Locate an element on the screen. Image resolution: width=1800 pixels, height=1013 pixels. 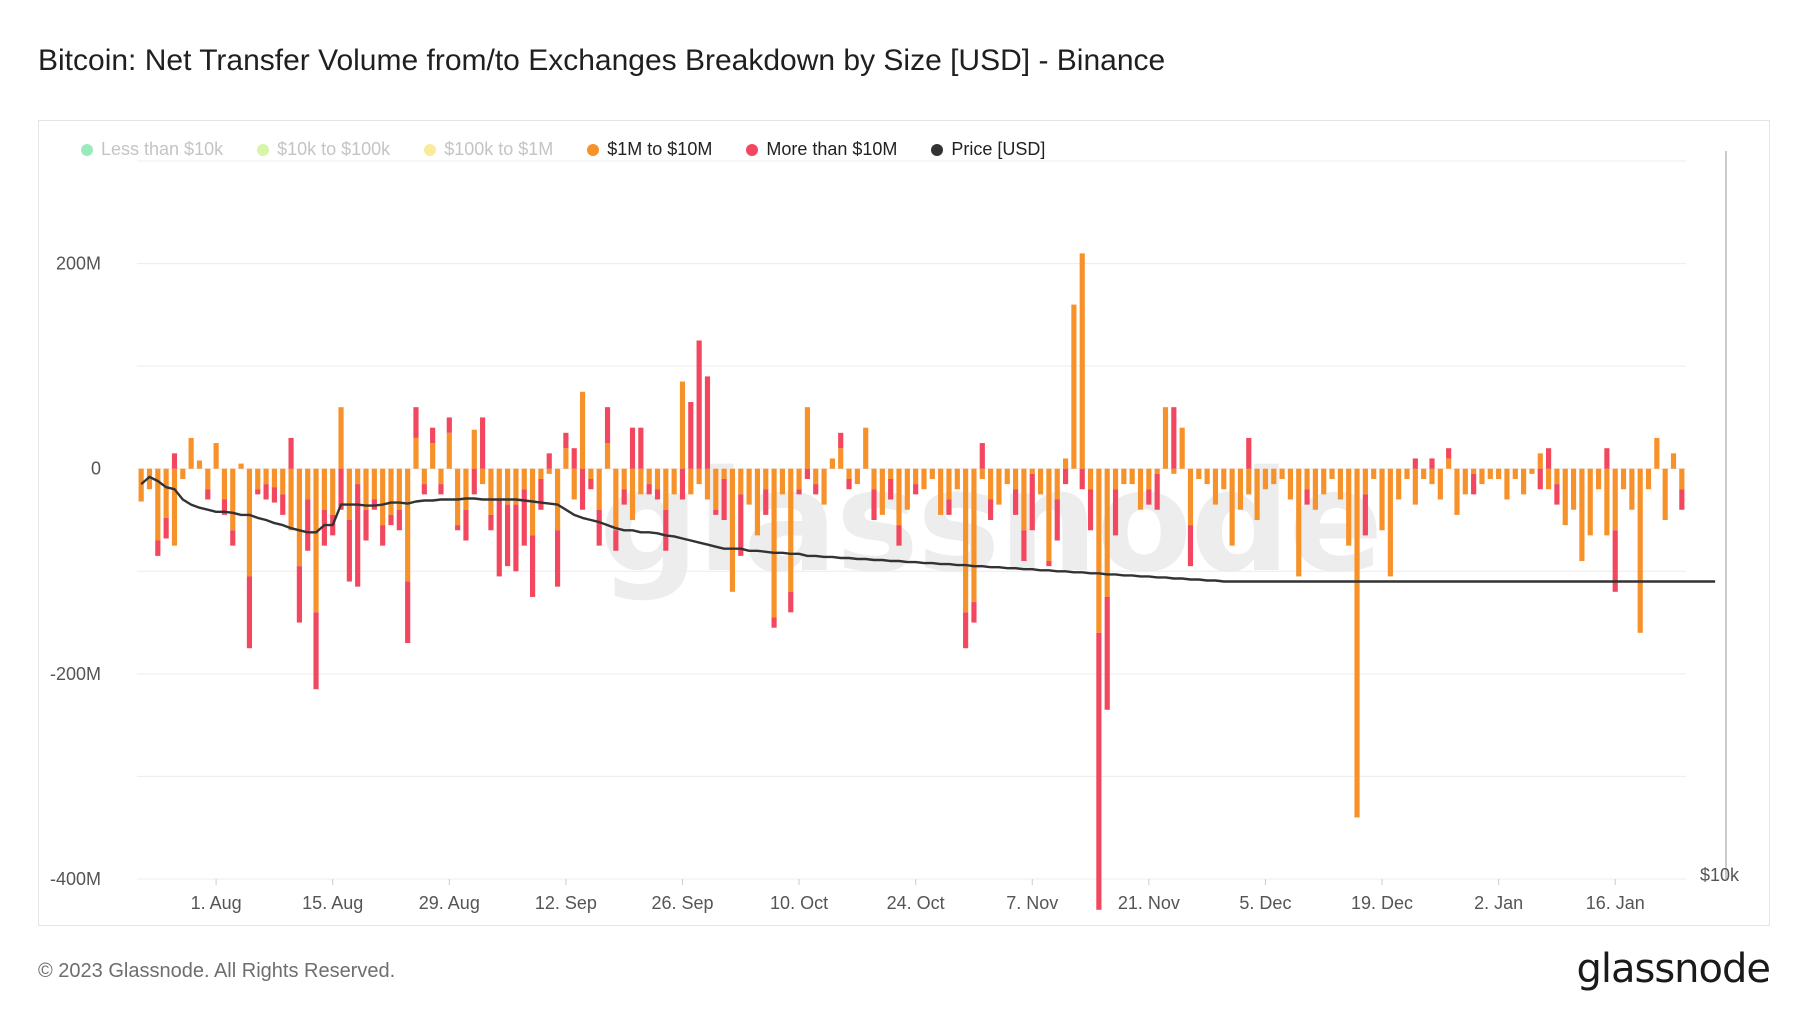
y-tick-label: -200M is located at coordinates (75, 674).